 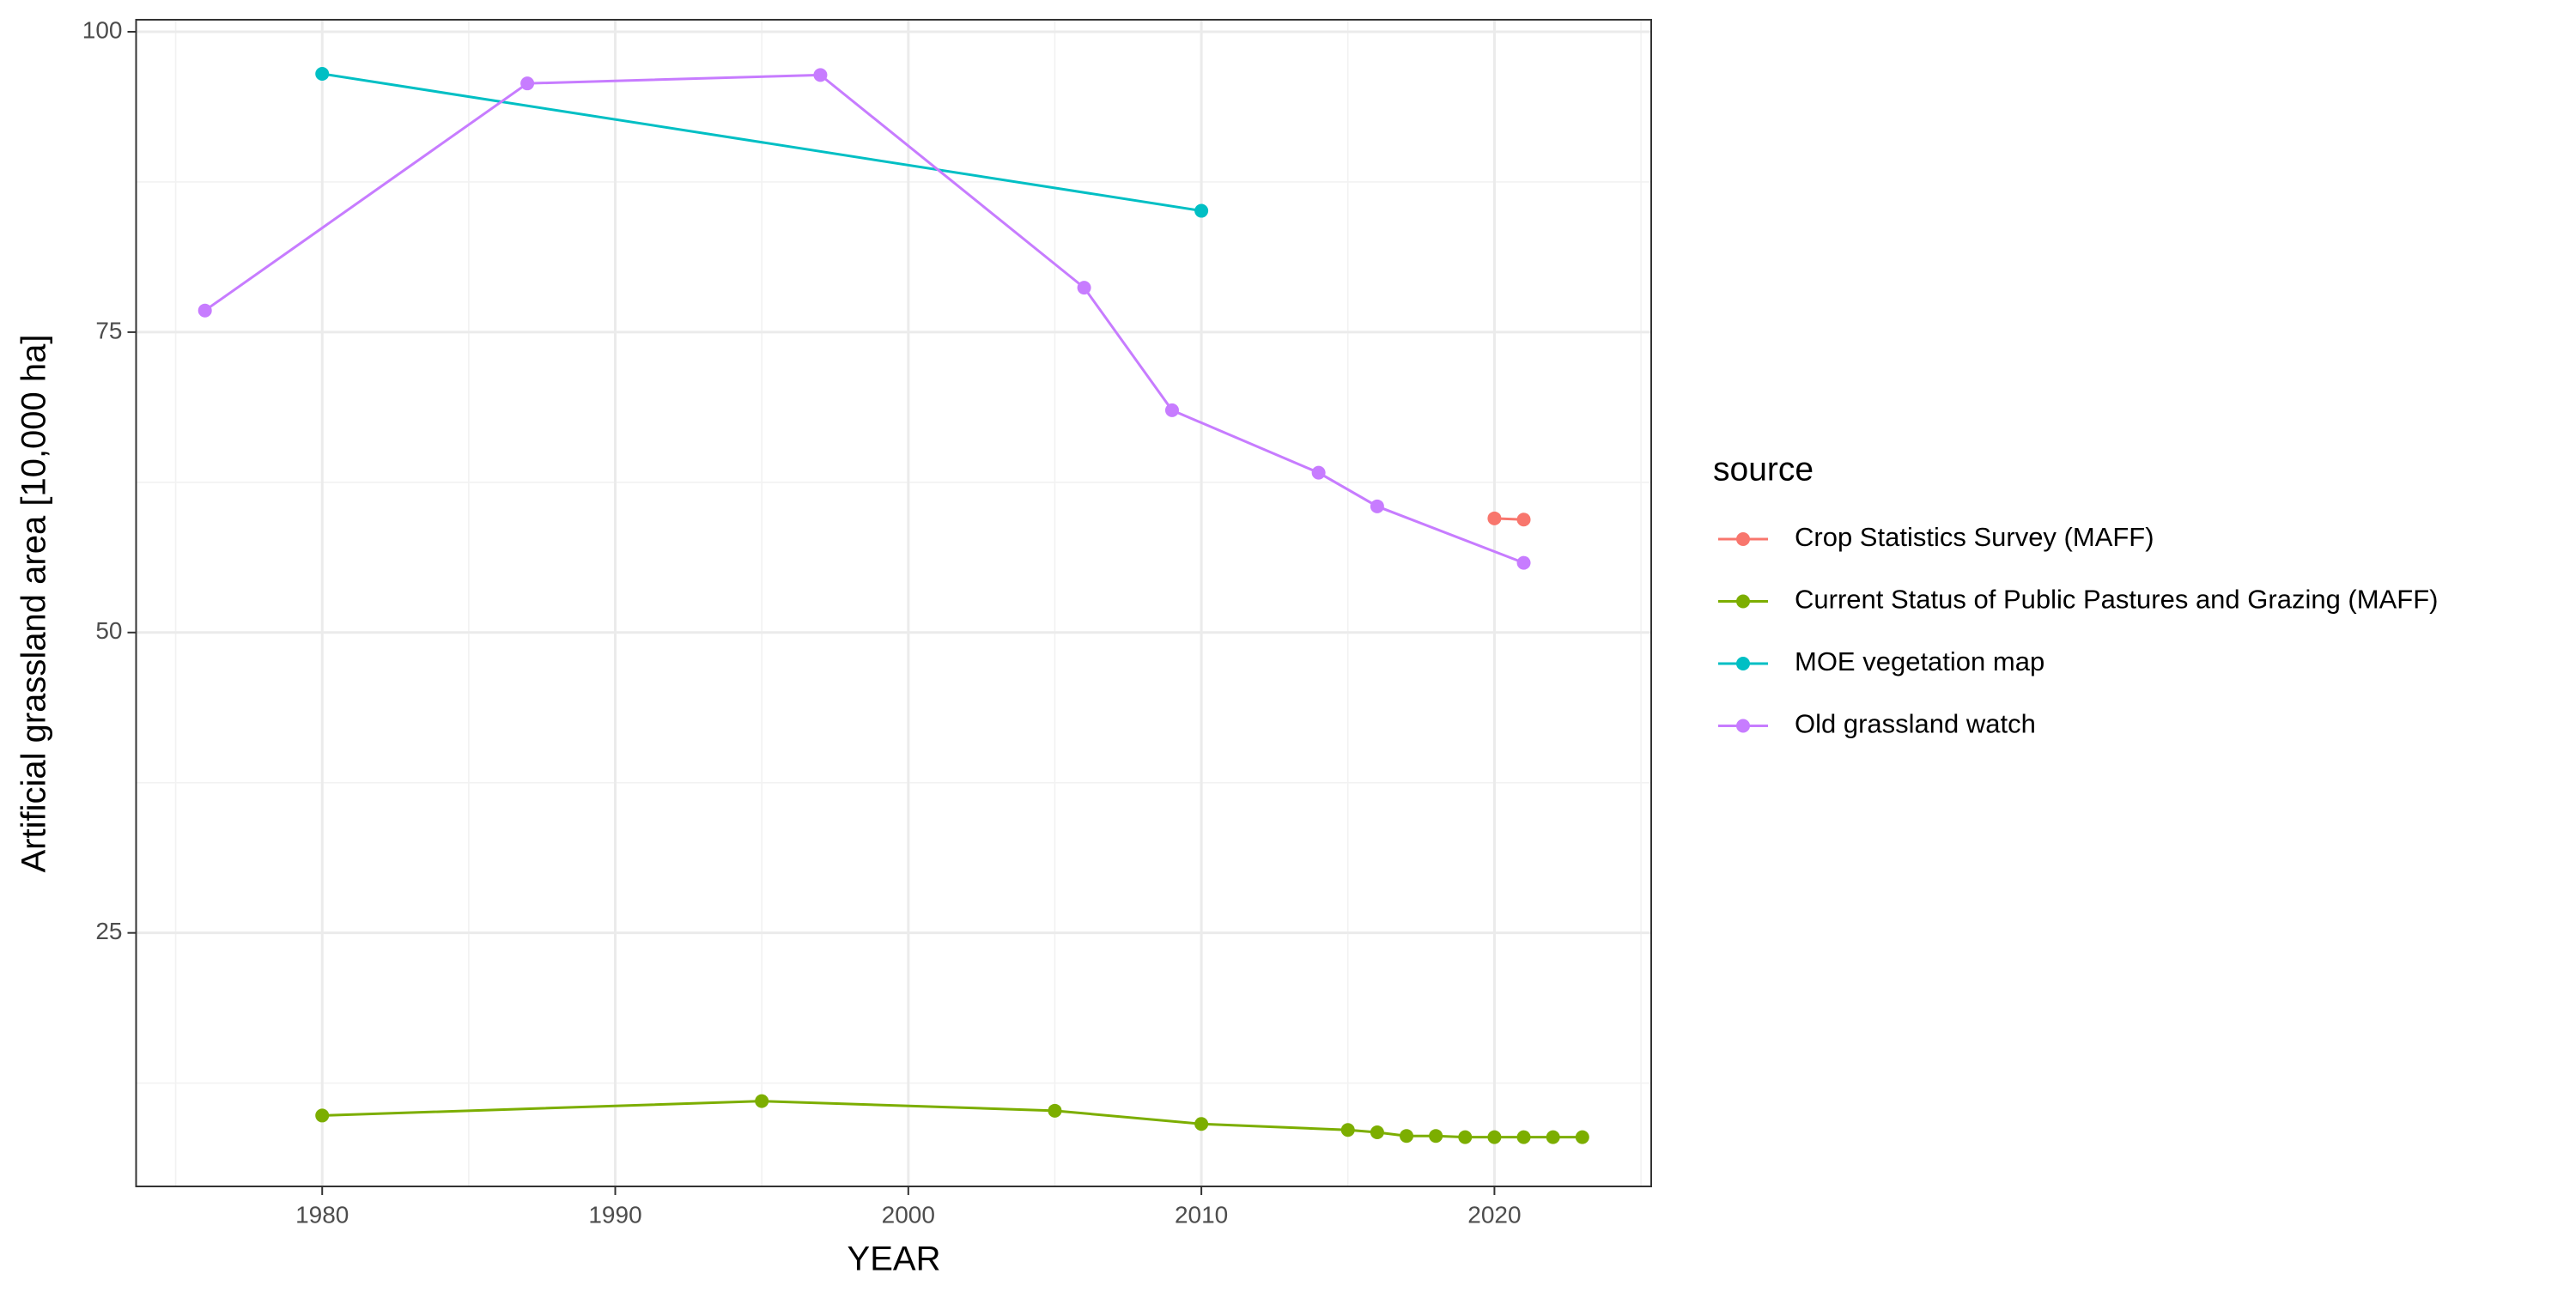 What do you see at coordinates (1919, 661) in the screenshot?
I see `legend-label: MOE vegetation map` at bounding box center [1919, 661].